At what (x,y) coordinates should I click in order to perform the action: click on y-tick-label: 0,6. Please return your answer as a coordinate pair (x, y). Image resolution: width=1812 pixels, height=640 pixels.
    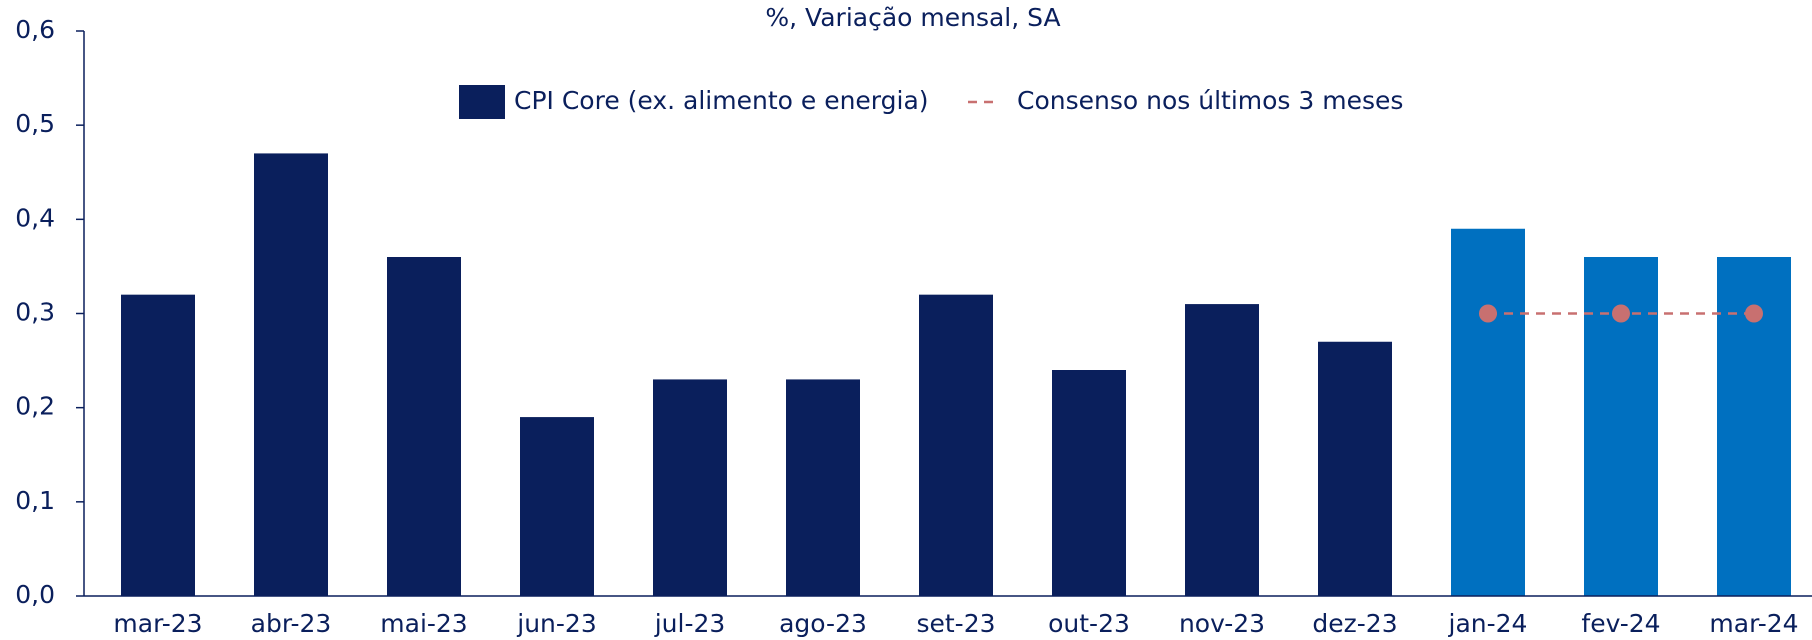
    Looking at the image, I should click on (35, 29).